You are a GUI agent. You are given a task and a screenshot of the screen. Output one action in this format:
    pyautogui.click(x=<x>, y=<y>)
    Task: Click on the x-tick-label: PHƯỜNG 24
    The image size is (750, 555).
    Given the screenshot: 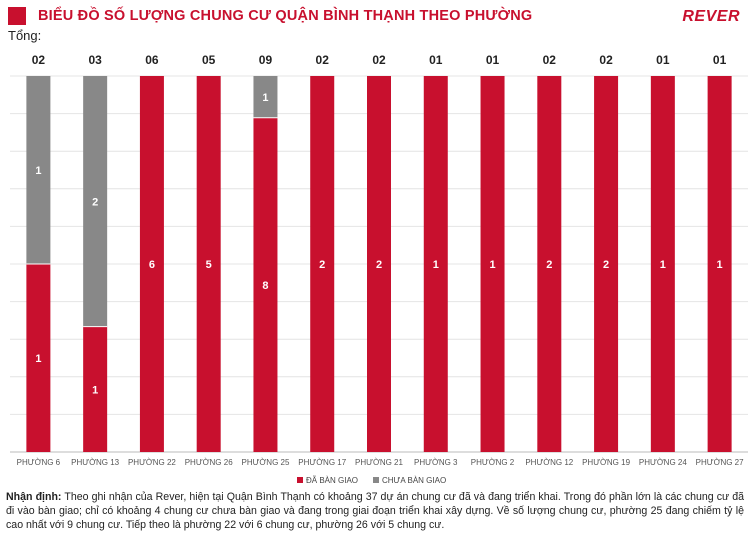 What is the action you would take?
    pyautogui.click(x=663, y=462)
    